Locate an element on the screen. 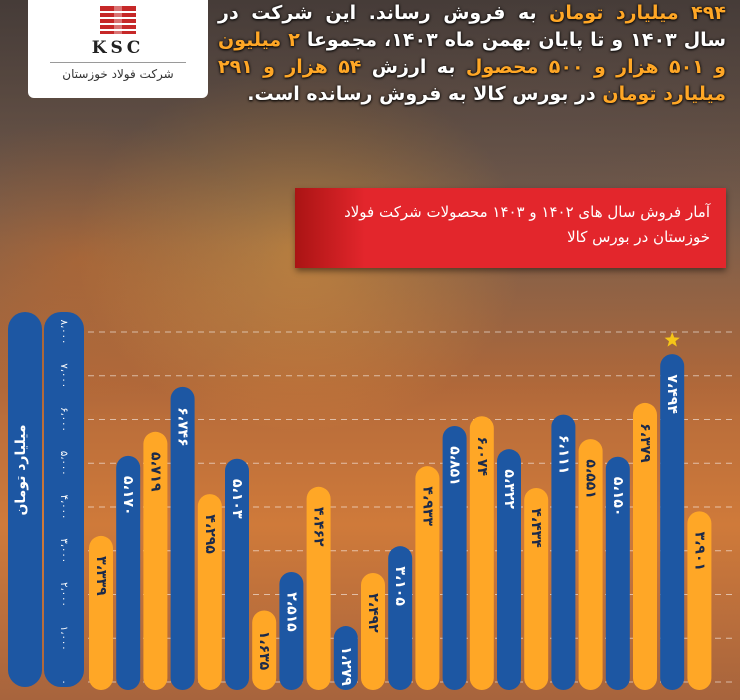 Image resolution: width=740 pixels, height=700 pixels. bar-value-label: ۵،۳۲۲ is located at coordinates (509, 489).